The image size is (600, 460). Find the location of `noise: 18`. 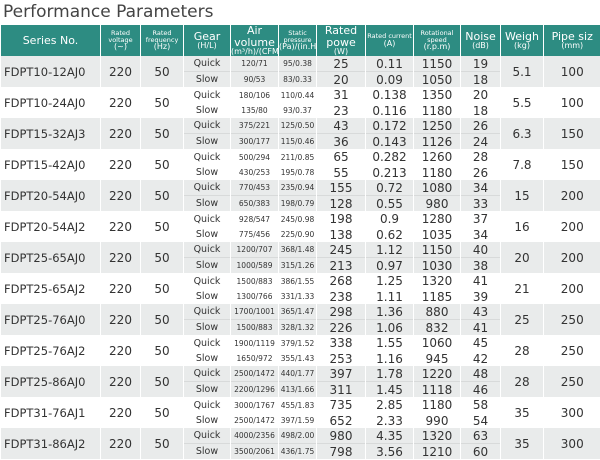

noise: 18 is located at coordinates (480, 79).